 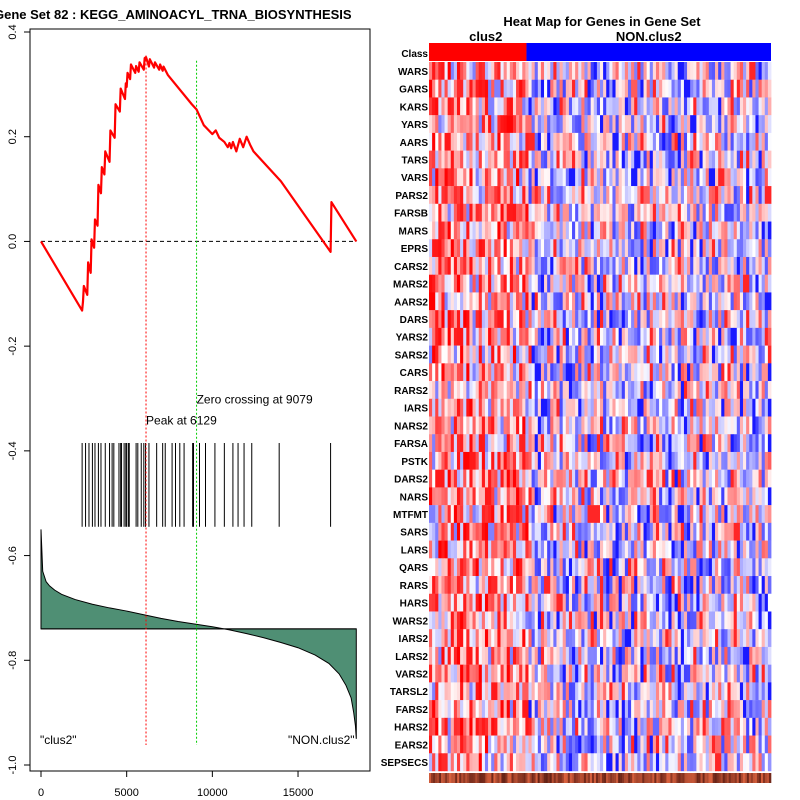 I want to click on gene-label: FARSA, so click(x=411, y=444).